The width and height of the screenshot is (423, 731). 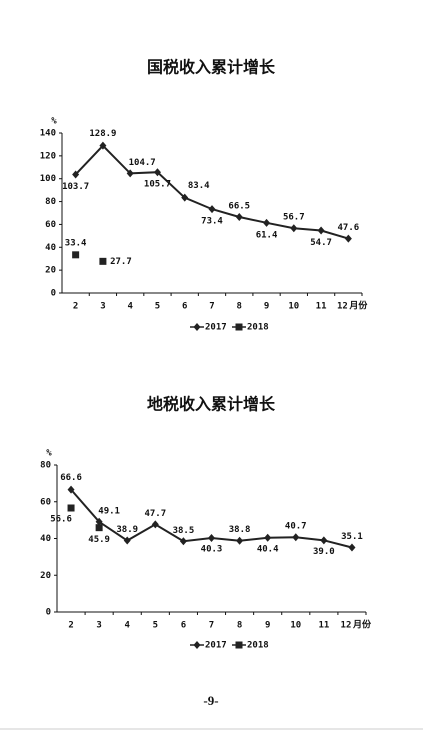 What do you see at coordinates (211, 307) in the screenshot?
I see `x-tick-label: 7` at bounding box center [211, 307].